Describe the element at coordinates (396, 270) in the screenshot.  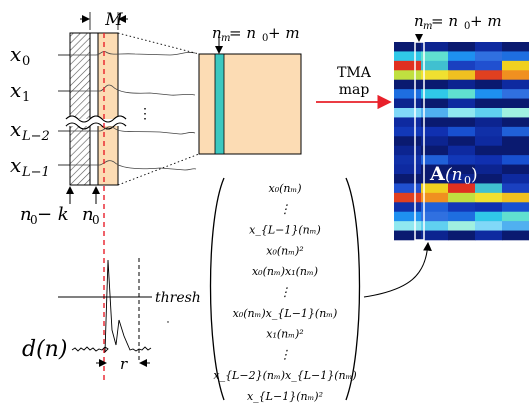
I see `vector-to-matrix-arrow` at that location.